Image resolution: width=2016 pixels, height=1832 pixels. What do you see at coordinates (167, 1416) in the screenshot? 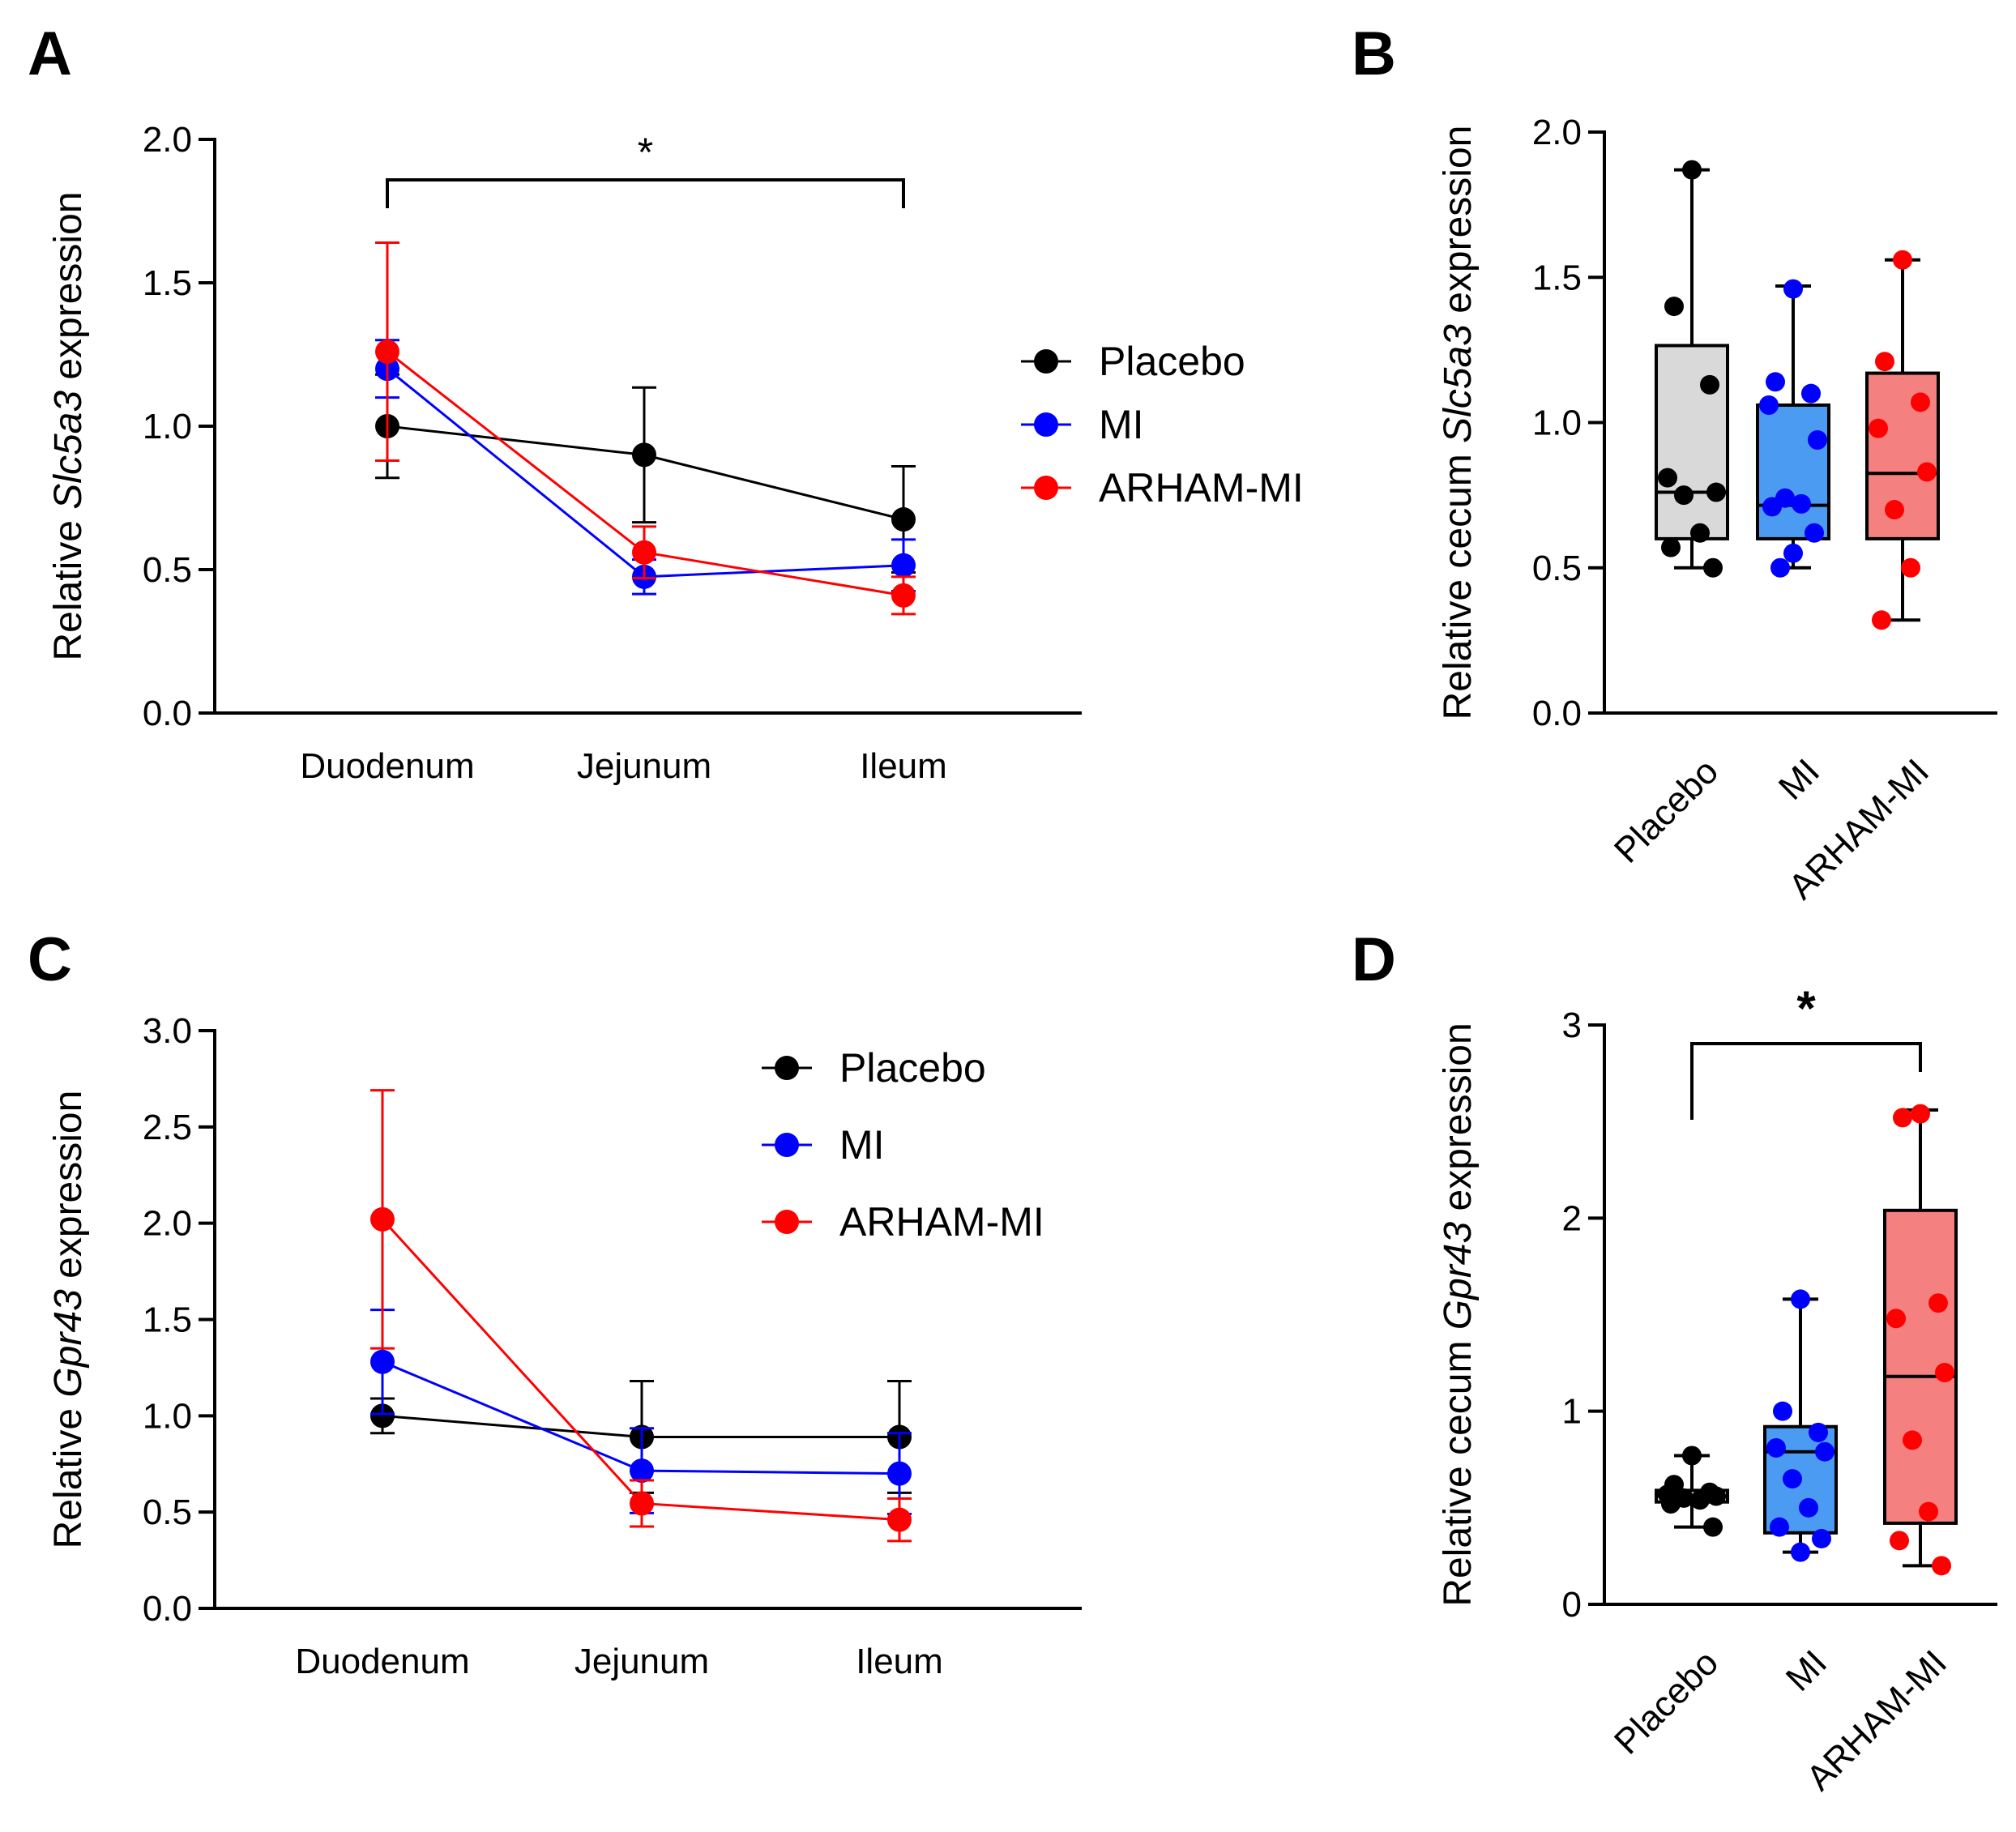
I see `panel-c-ytick-label: 1.0` at bounding box center [167, 1416].